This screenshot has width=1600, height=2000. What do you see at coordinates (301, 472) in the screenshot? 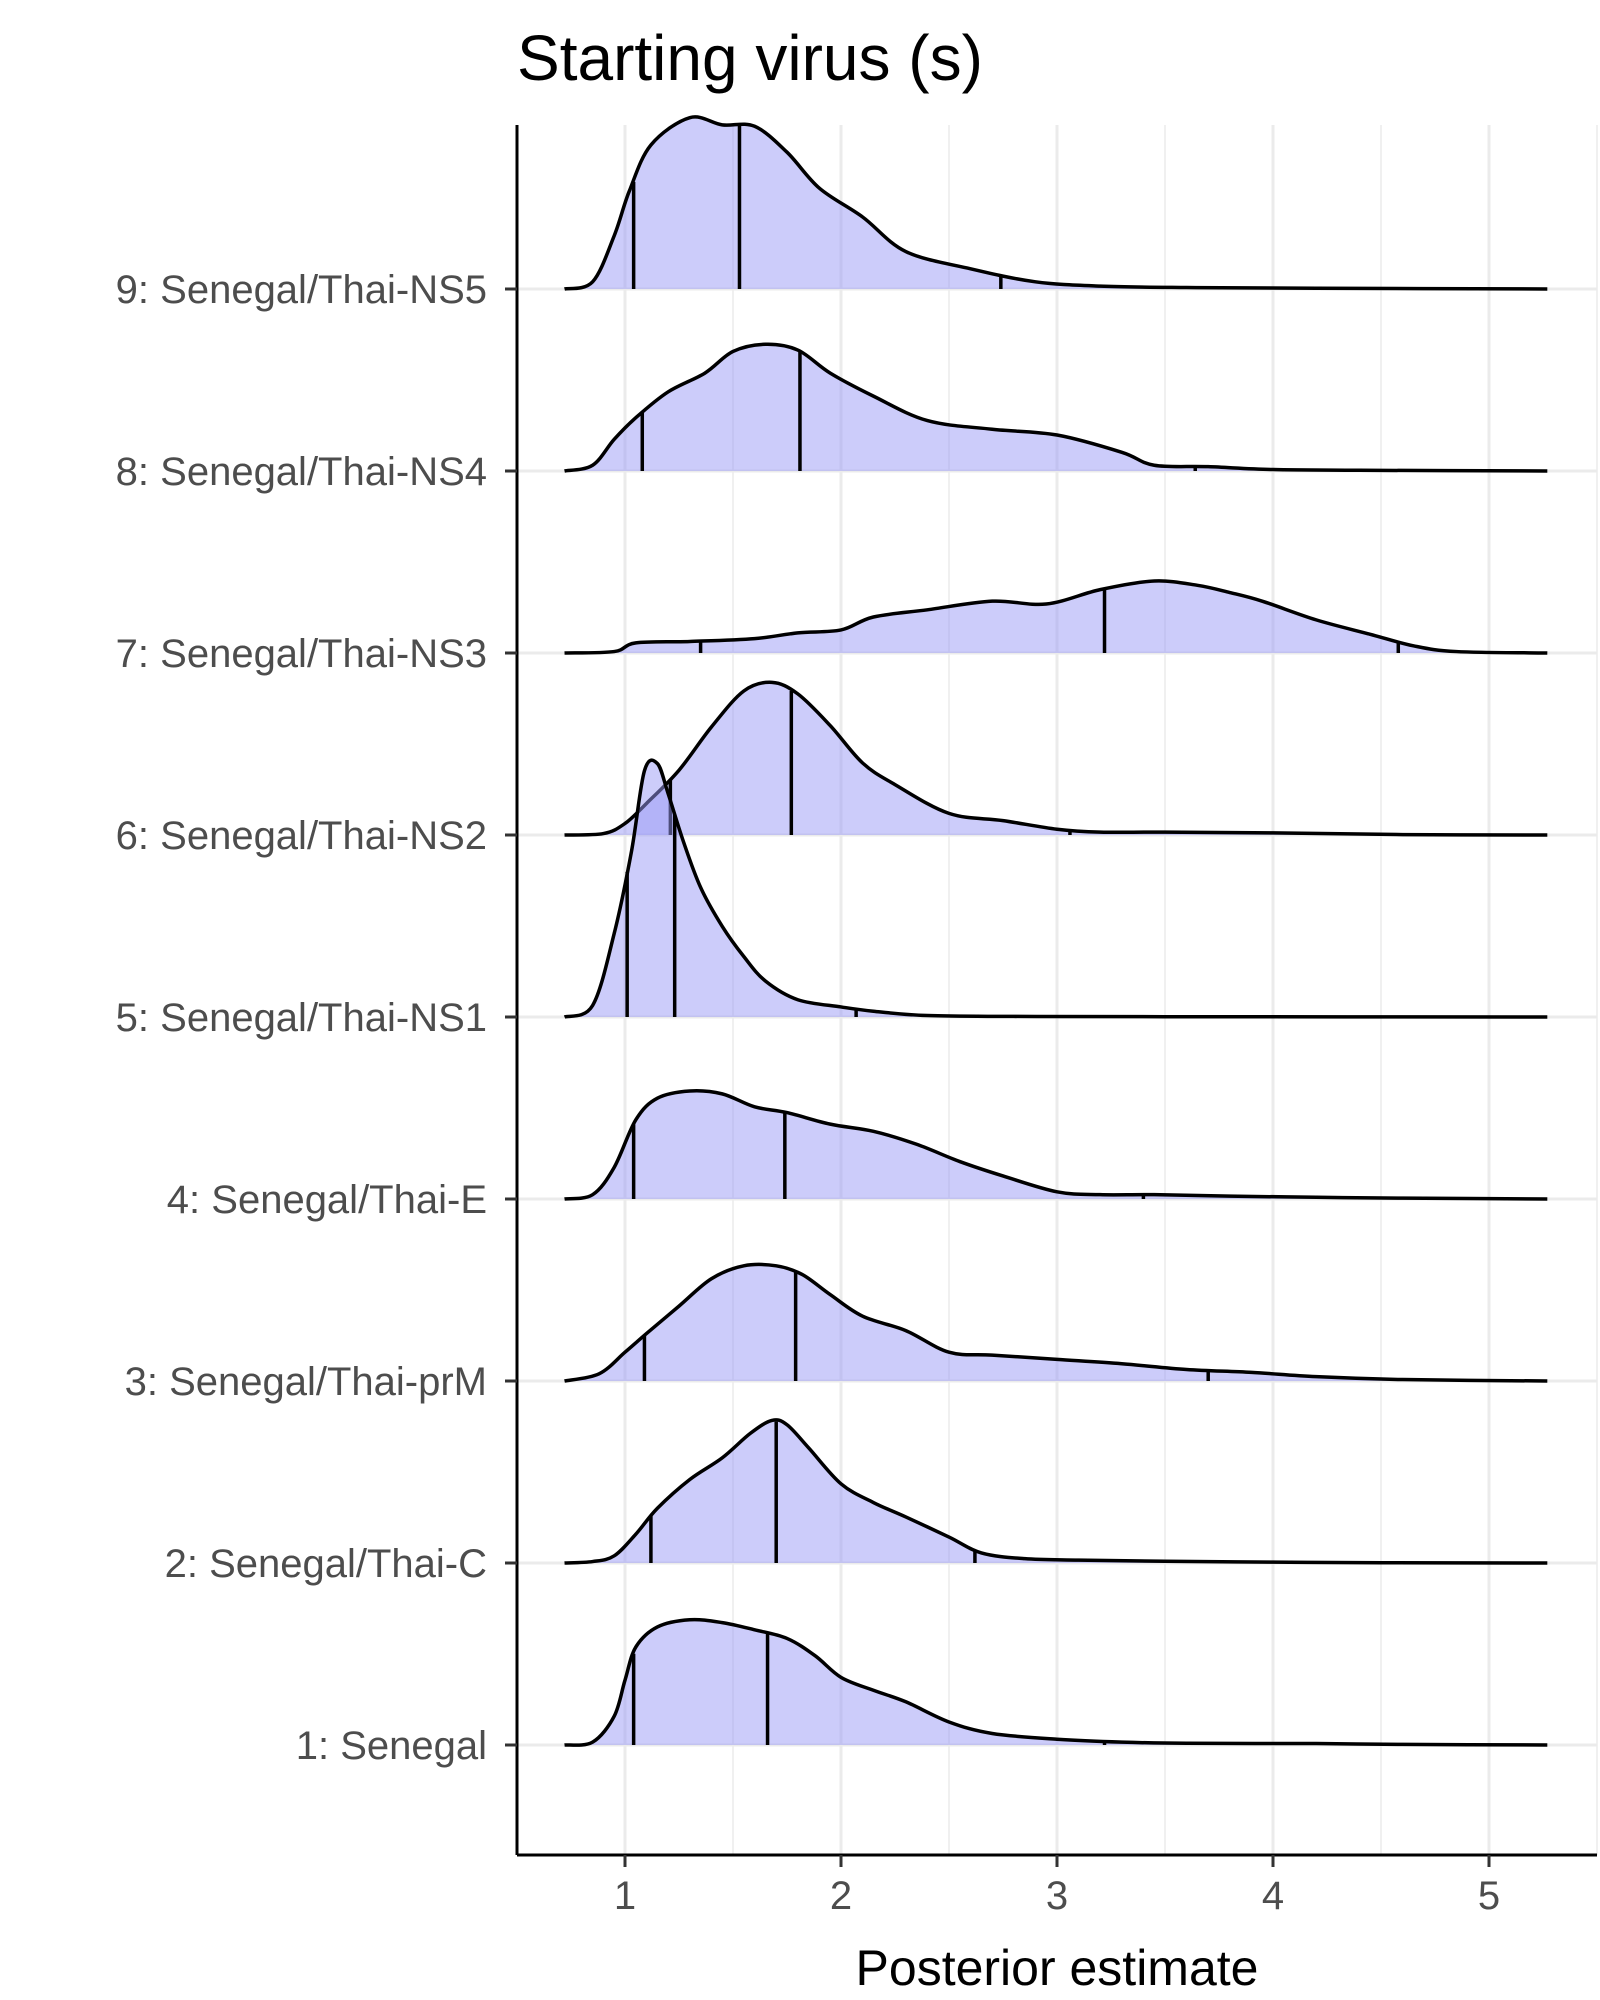
I see `y-tick-label: 8: Senegal/Thai-NS4` at bounding box center [301, 472].